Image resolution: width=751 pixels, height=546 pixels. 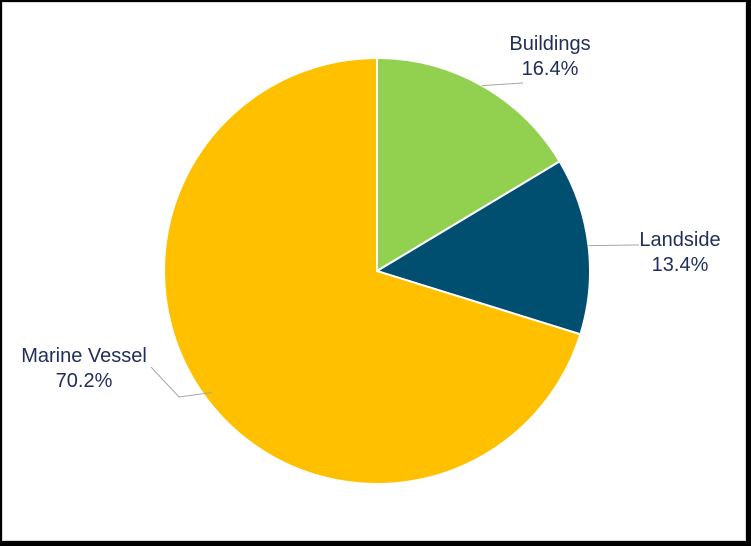 What do you see at coordinates (614, 245) in the screenshot?
I see `leader-line-landside` at bounding box center [614, 245].